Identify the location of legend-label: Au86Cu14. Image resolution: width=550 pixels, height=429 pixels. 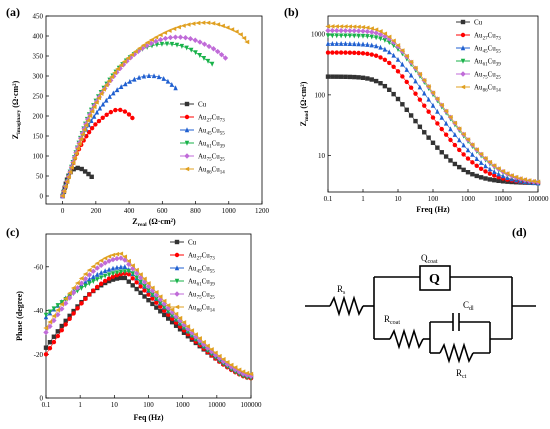
(201, 309).